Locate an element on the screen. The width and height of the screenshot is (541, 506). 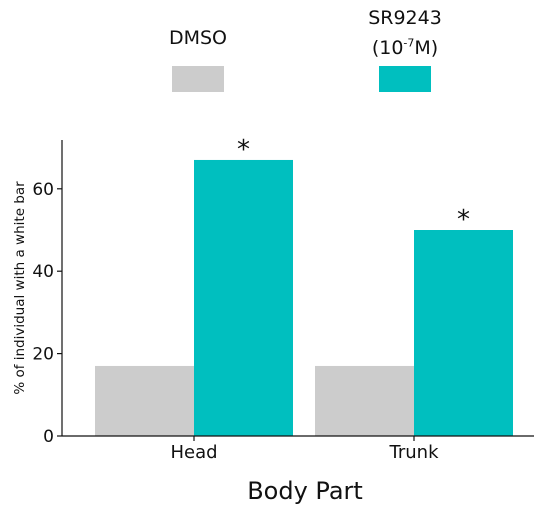
y-tick-label-40: 40 is located at coordinates (43, 272).